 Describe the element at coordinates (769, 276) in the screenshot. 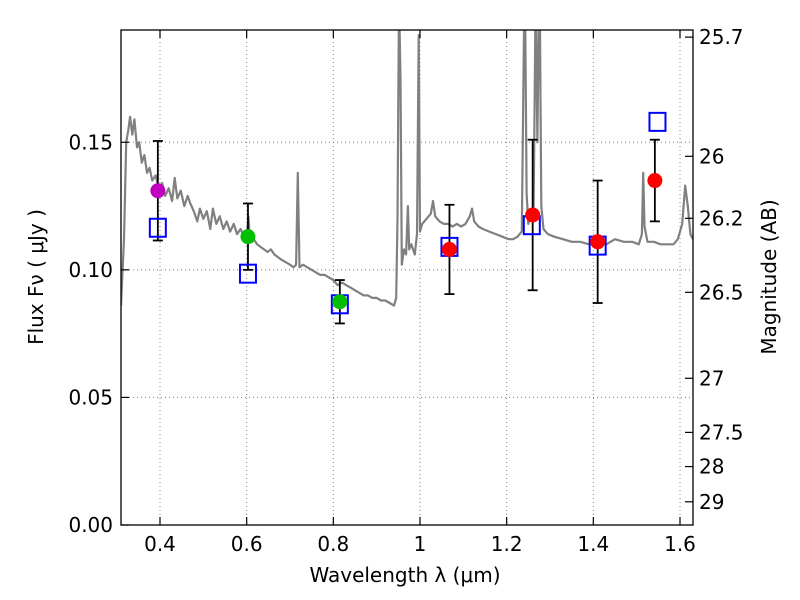

I see `y-axis-label-right: Magnitude (AB)` at that location.